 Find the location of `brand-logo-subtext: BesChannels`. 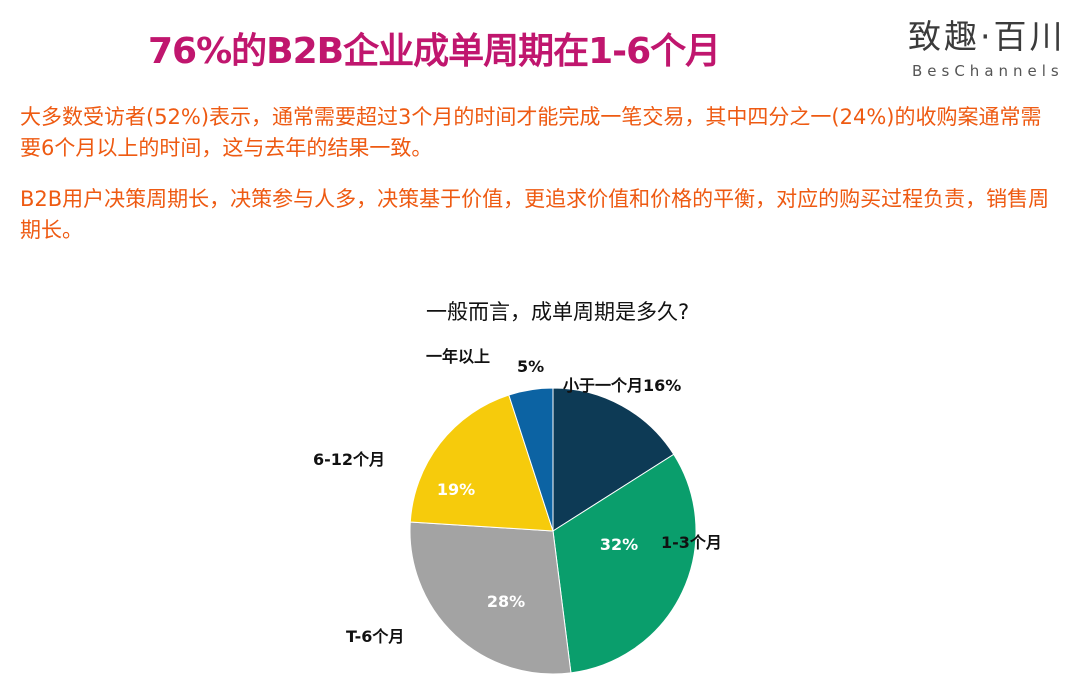

brand-logo-subtext: BesChannels is located at coordinates (988, 71).